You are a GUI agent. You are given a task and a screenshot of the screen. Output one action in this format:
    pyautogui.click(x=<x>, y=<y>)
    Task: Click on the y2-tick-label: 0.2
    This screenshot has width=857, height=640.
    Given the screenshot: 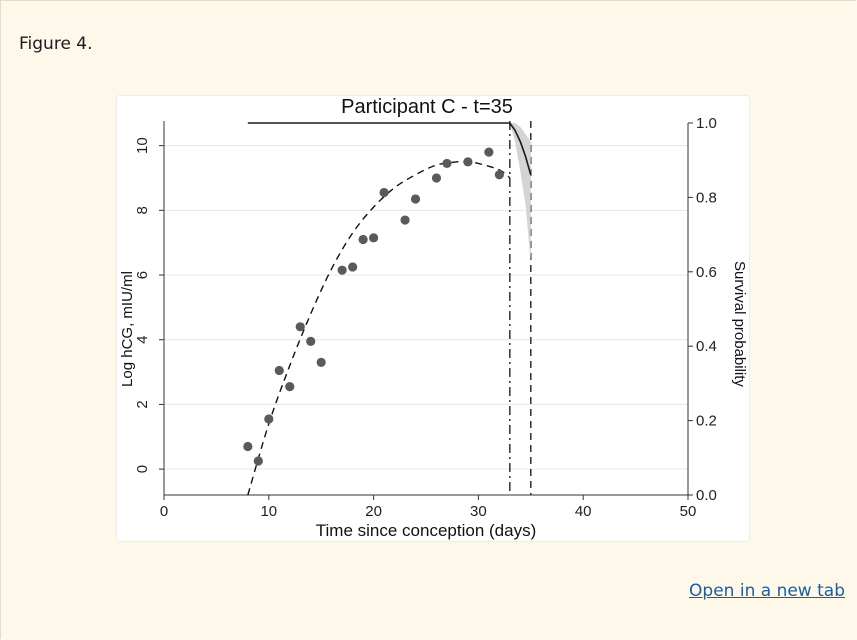 What is the action you would take?
    pyautogui.click(x=706, y=421)
    